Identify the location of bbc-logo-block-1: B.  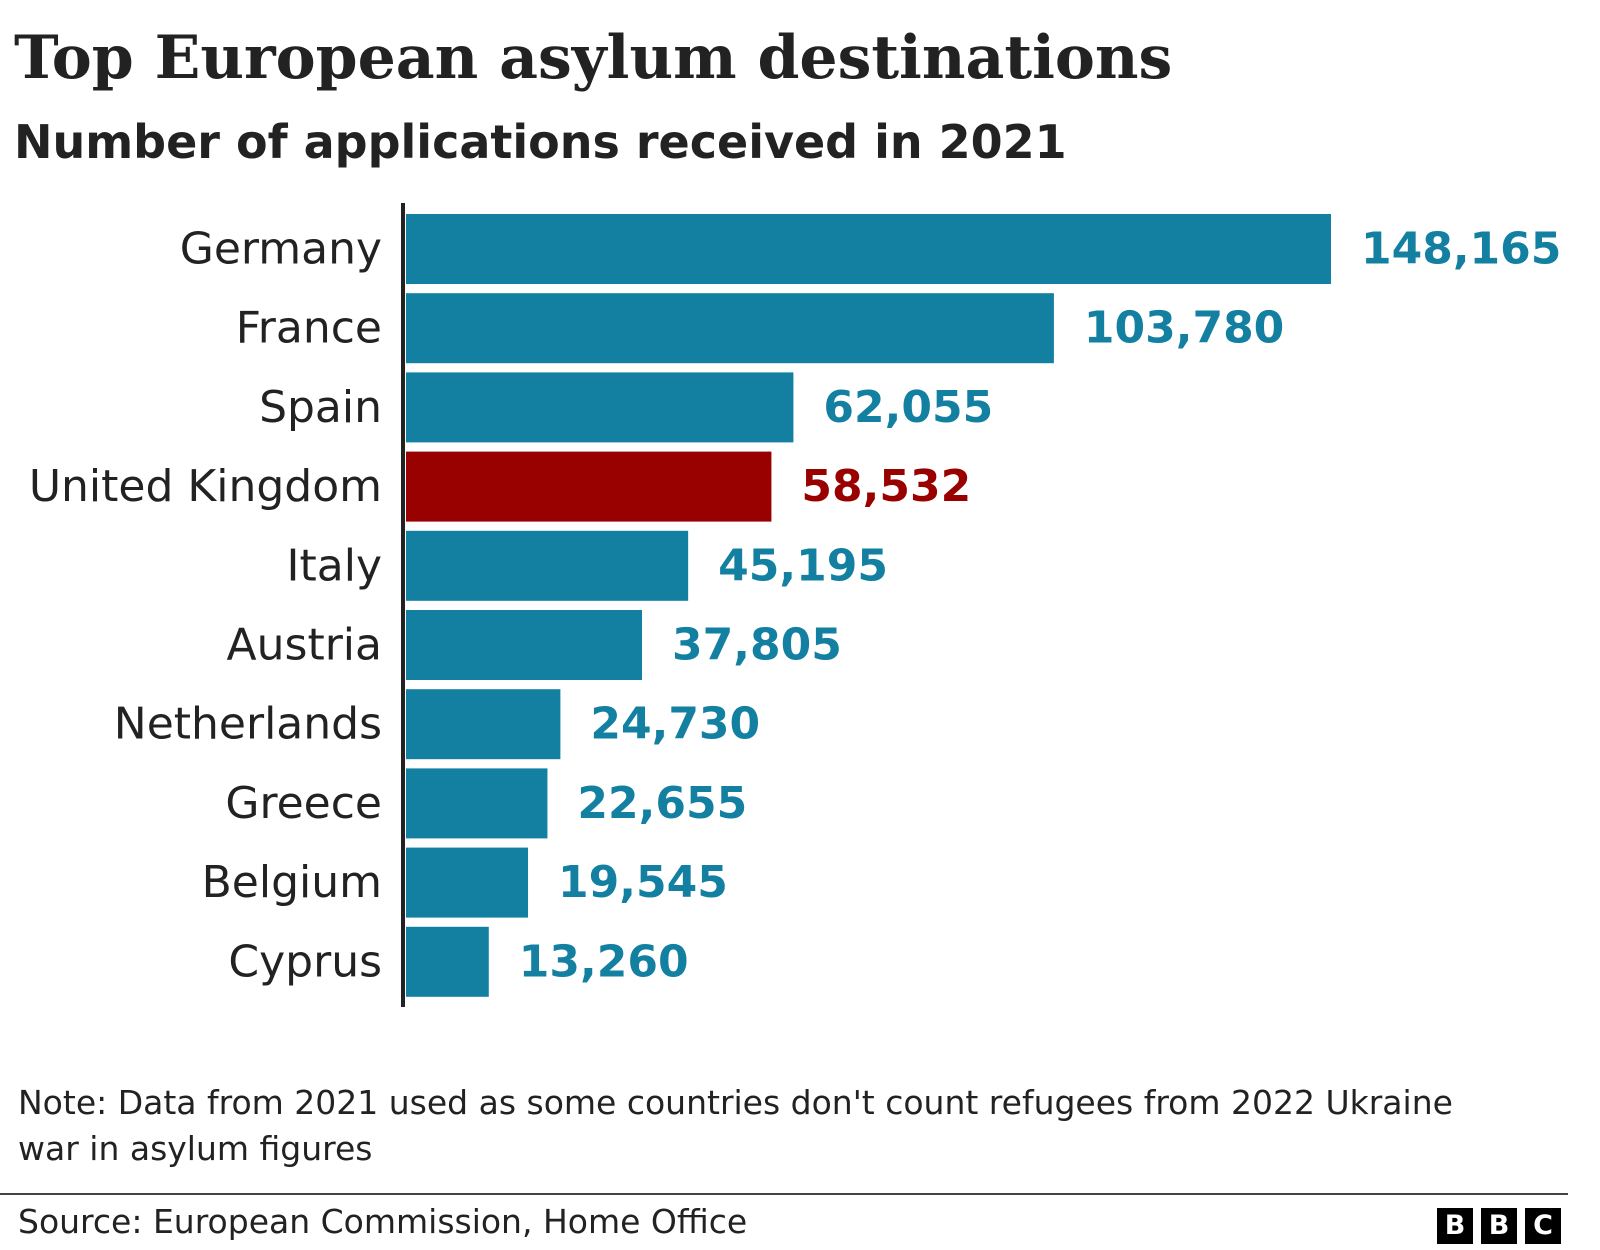
(1455, 1226).